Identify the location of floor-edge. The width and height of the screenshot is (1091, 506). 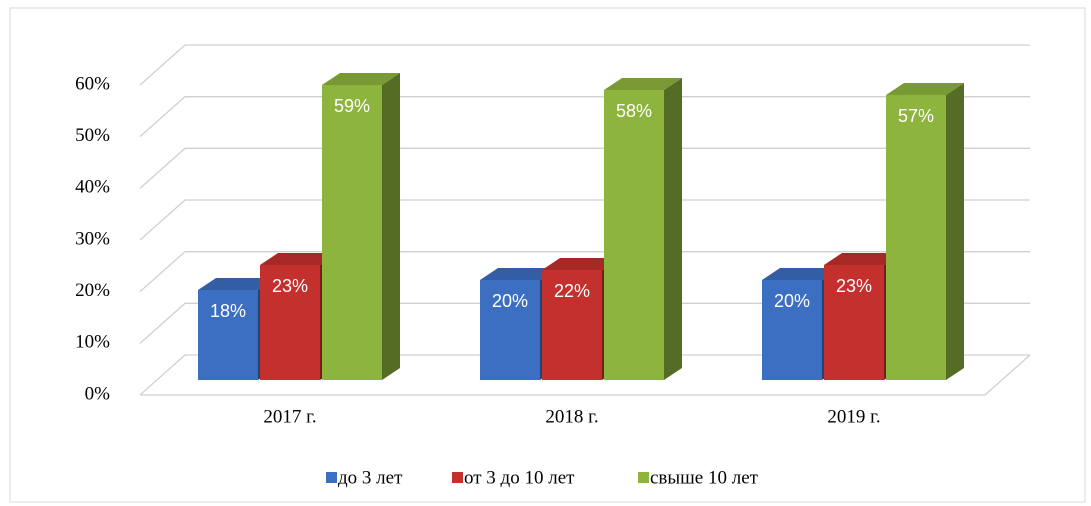
(1007, 375).